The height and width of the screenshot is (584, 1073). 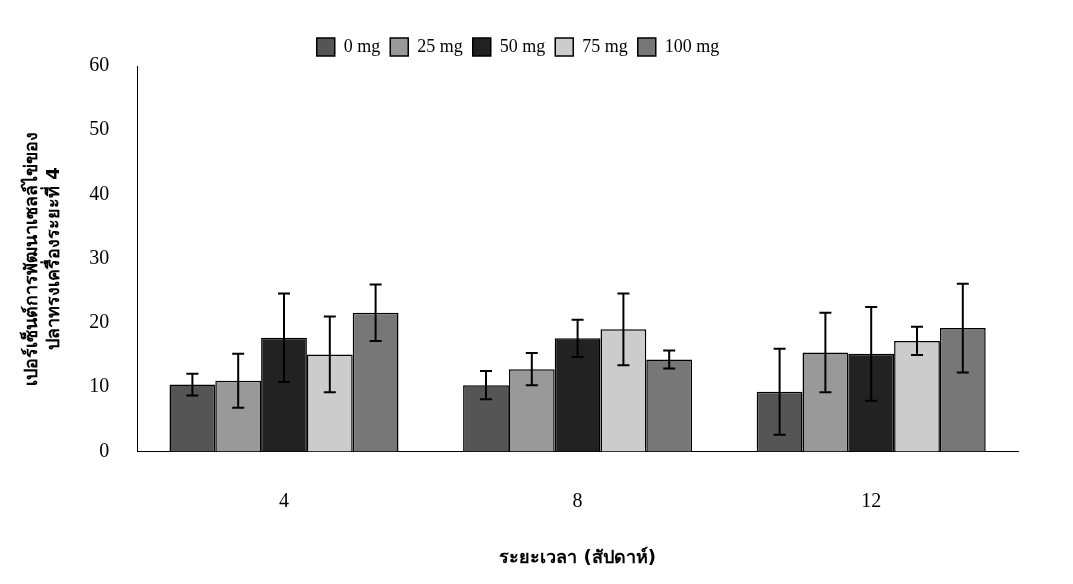 I want to click on y-tick-label: 0, so click(x=104, y=449).